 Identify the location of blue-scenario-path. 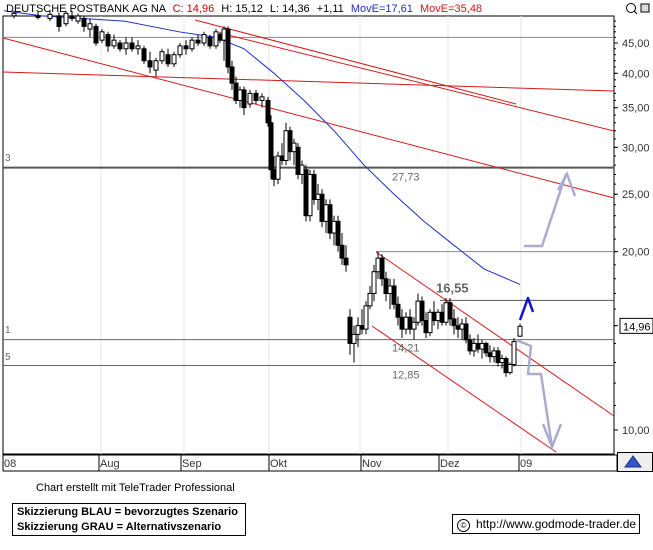
(526, 308).